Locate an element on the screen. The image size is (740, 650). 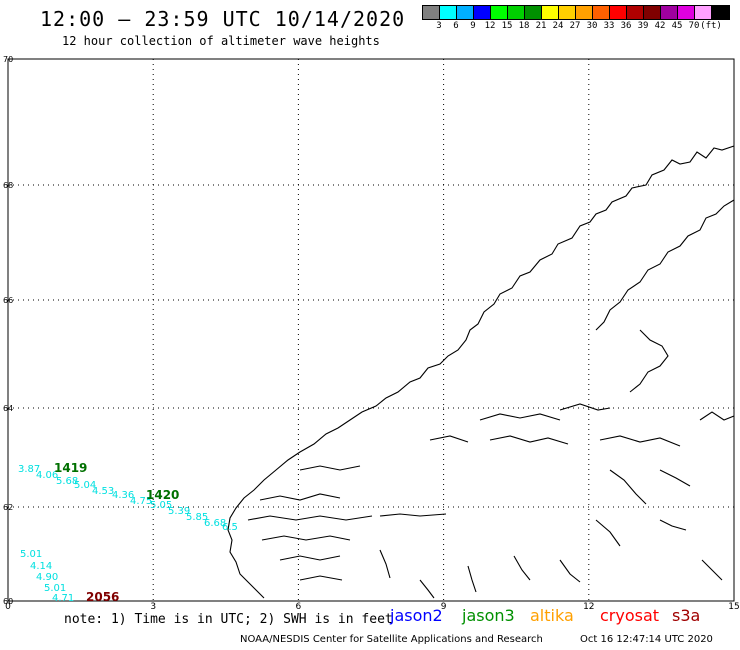
scale-label: 12 is located at coordinates (490, 26).